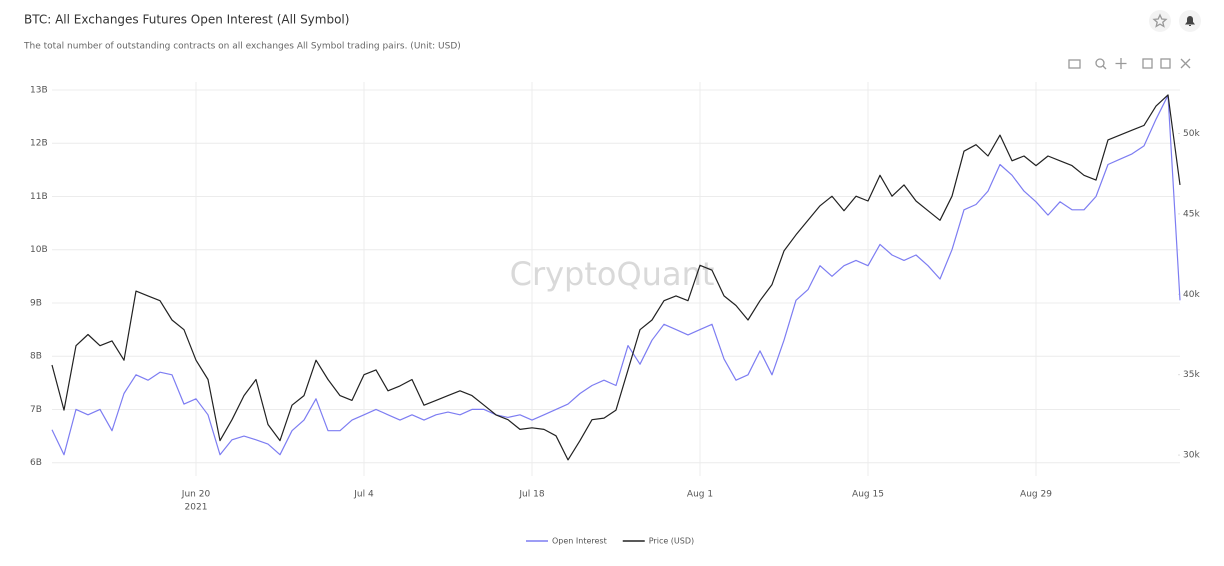  Describe the element at coordinates (196, 508) in the screenshot. I see `x-tick-sublabel: 2021` at that location.